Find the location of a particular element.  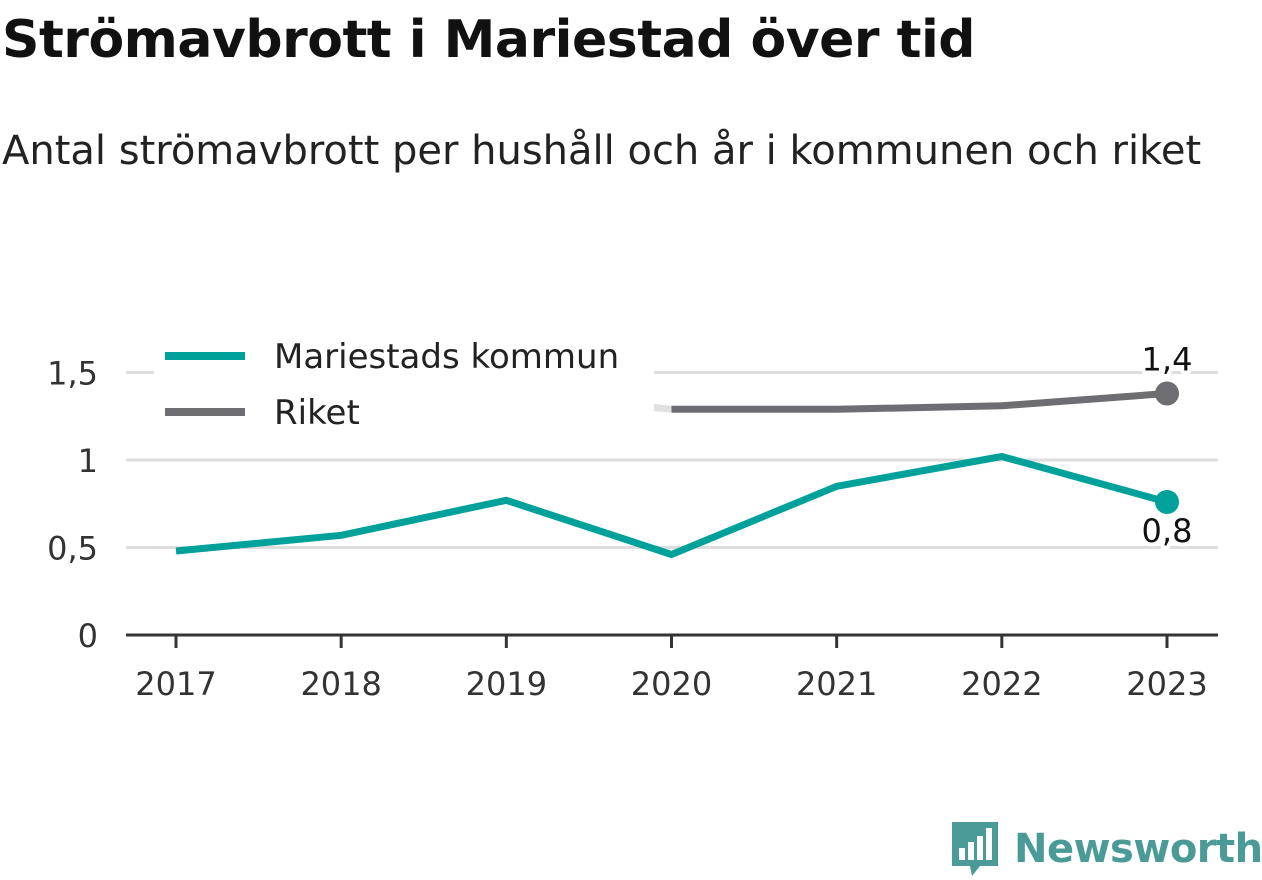

riket-end-point is located at coordinates (1167, 393).